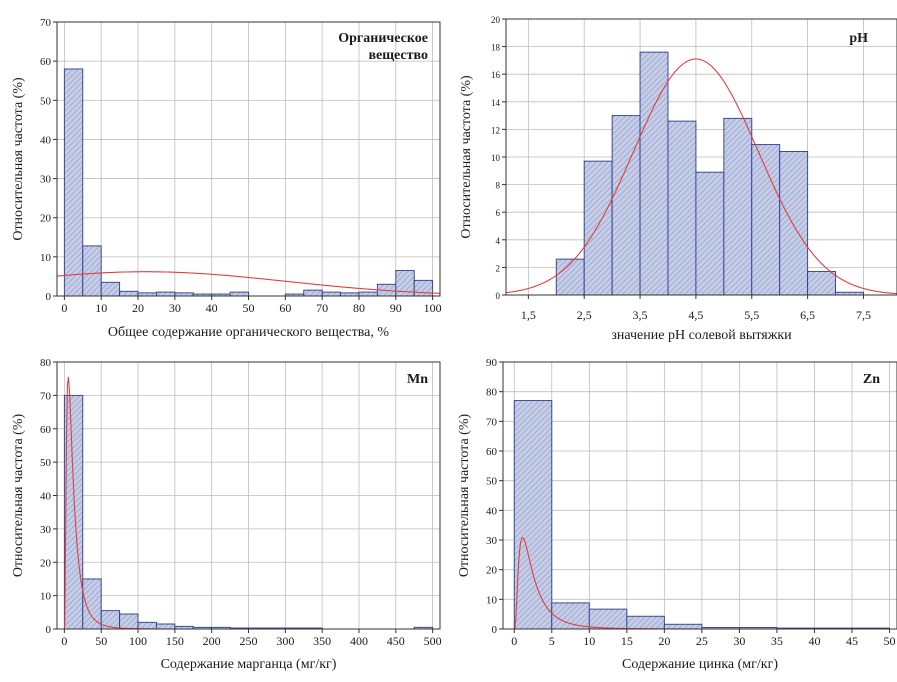 This screenshot has width=897, height=682. What do you see at coordinates (695, 315) in the screenshot?
I see `x-tick-label: 4,5` at bounding box center [695, 315].